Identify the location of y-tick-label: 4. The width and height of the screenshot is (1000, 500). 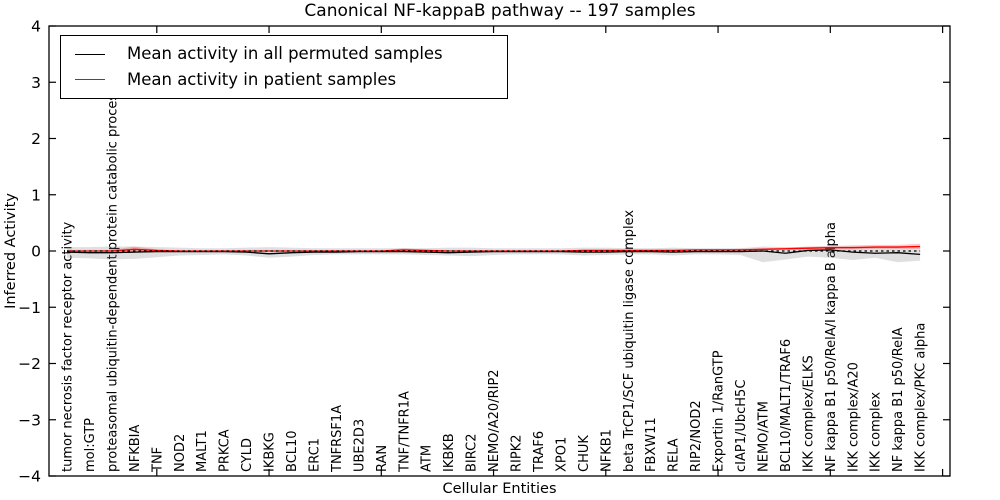
(36, 27).